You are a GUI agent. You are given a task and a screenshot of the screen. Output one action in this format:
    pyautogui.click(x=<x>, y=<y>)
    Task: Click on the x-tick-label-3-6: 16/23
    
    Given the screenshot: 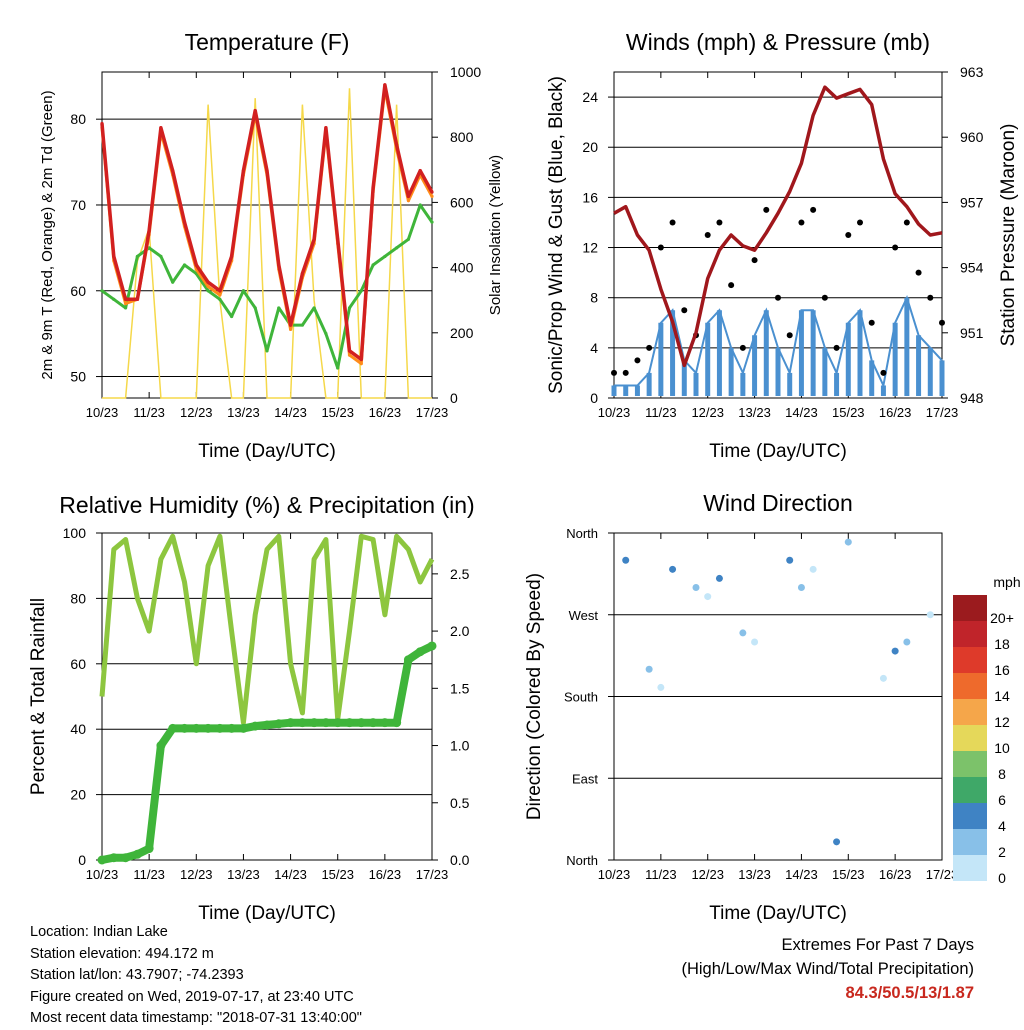 What is the action you would take?
    pyautogui.click(x=895, y=874)
    